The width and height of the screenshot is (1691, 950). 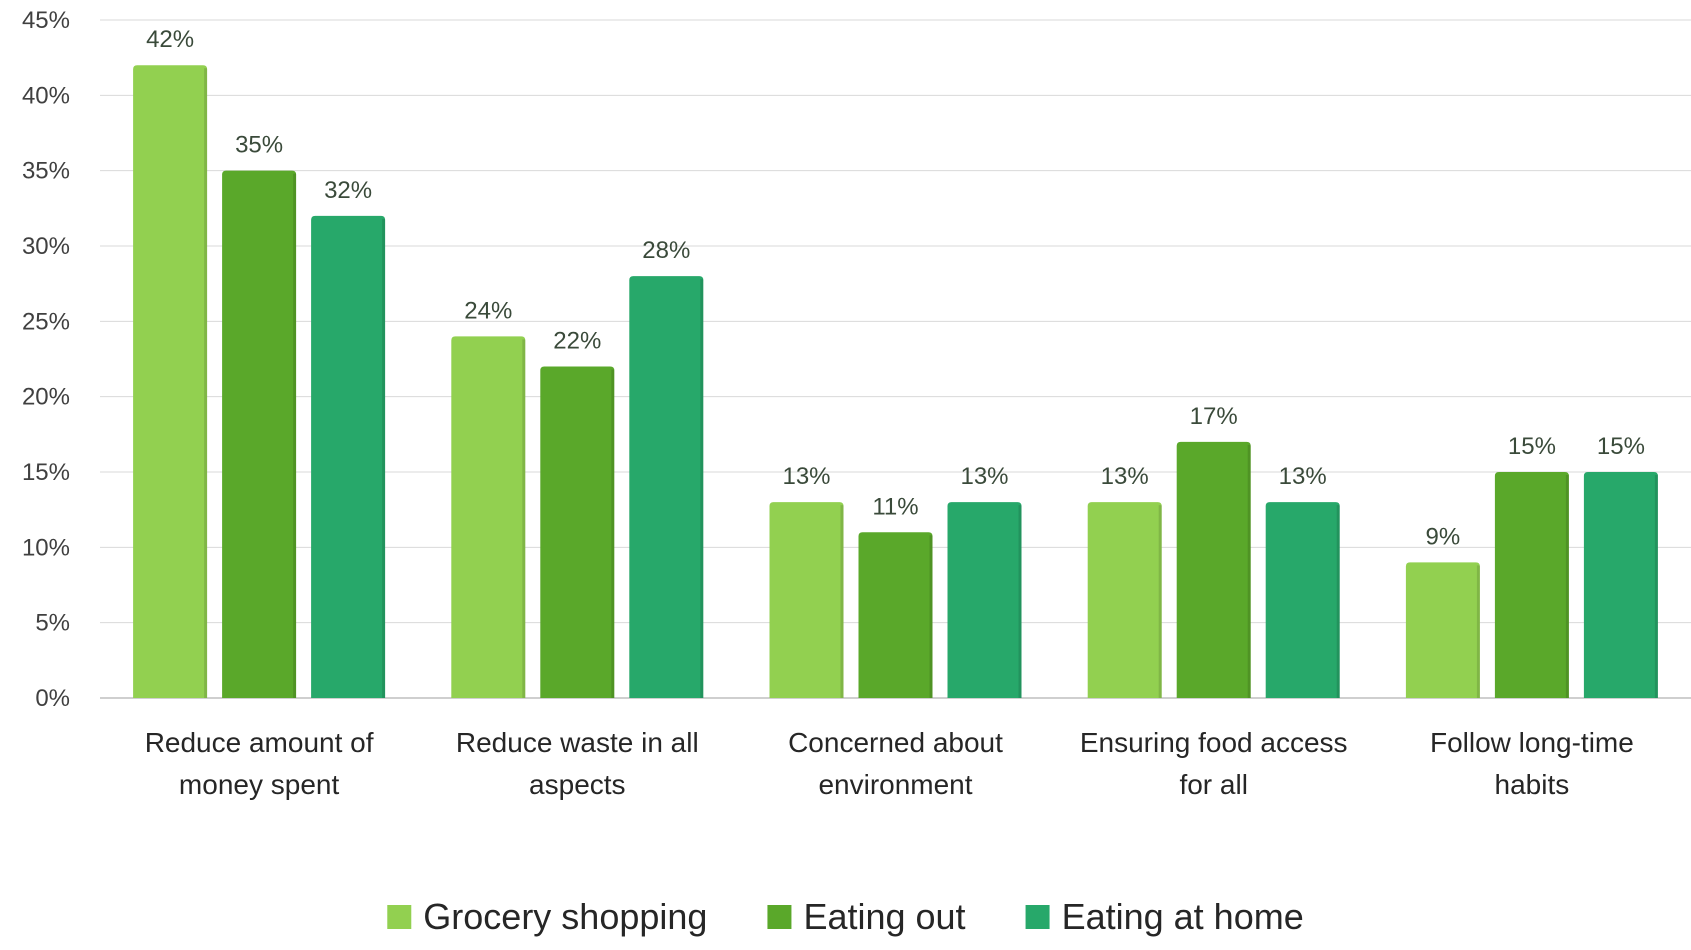 I want to click on y-tick-label: 30%, so click(x=46, y=246).